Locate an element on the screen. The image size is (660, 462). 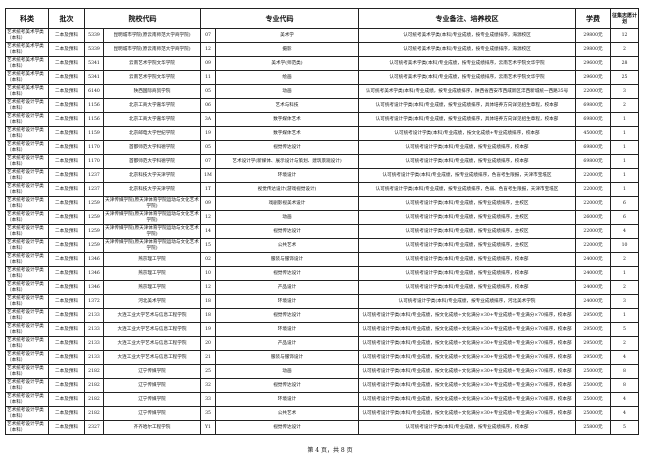
cell-fee: 45000元 is located at coordinates (593, 133).